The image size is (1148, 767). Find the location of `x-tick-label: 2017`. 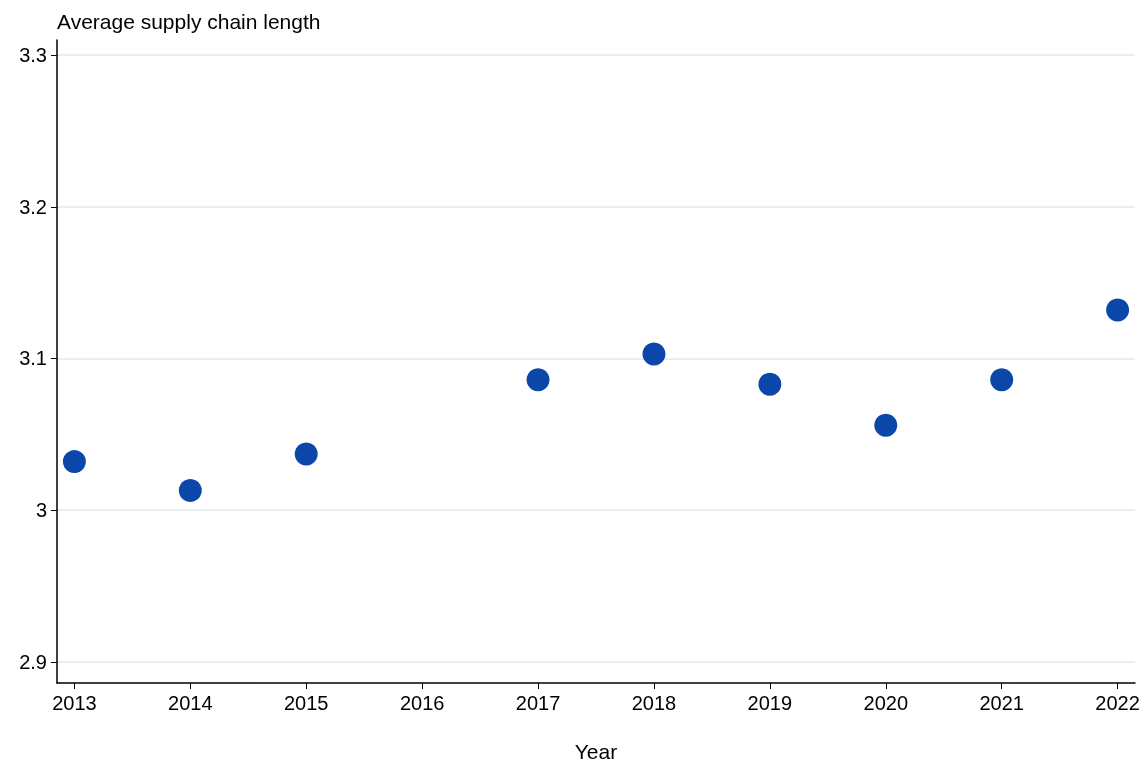

x-tick-label: 2017 is located at coordinates (538, 703).